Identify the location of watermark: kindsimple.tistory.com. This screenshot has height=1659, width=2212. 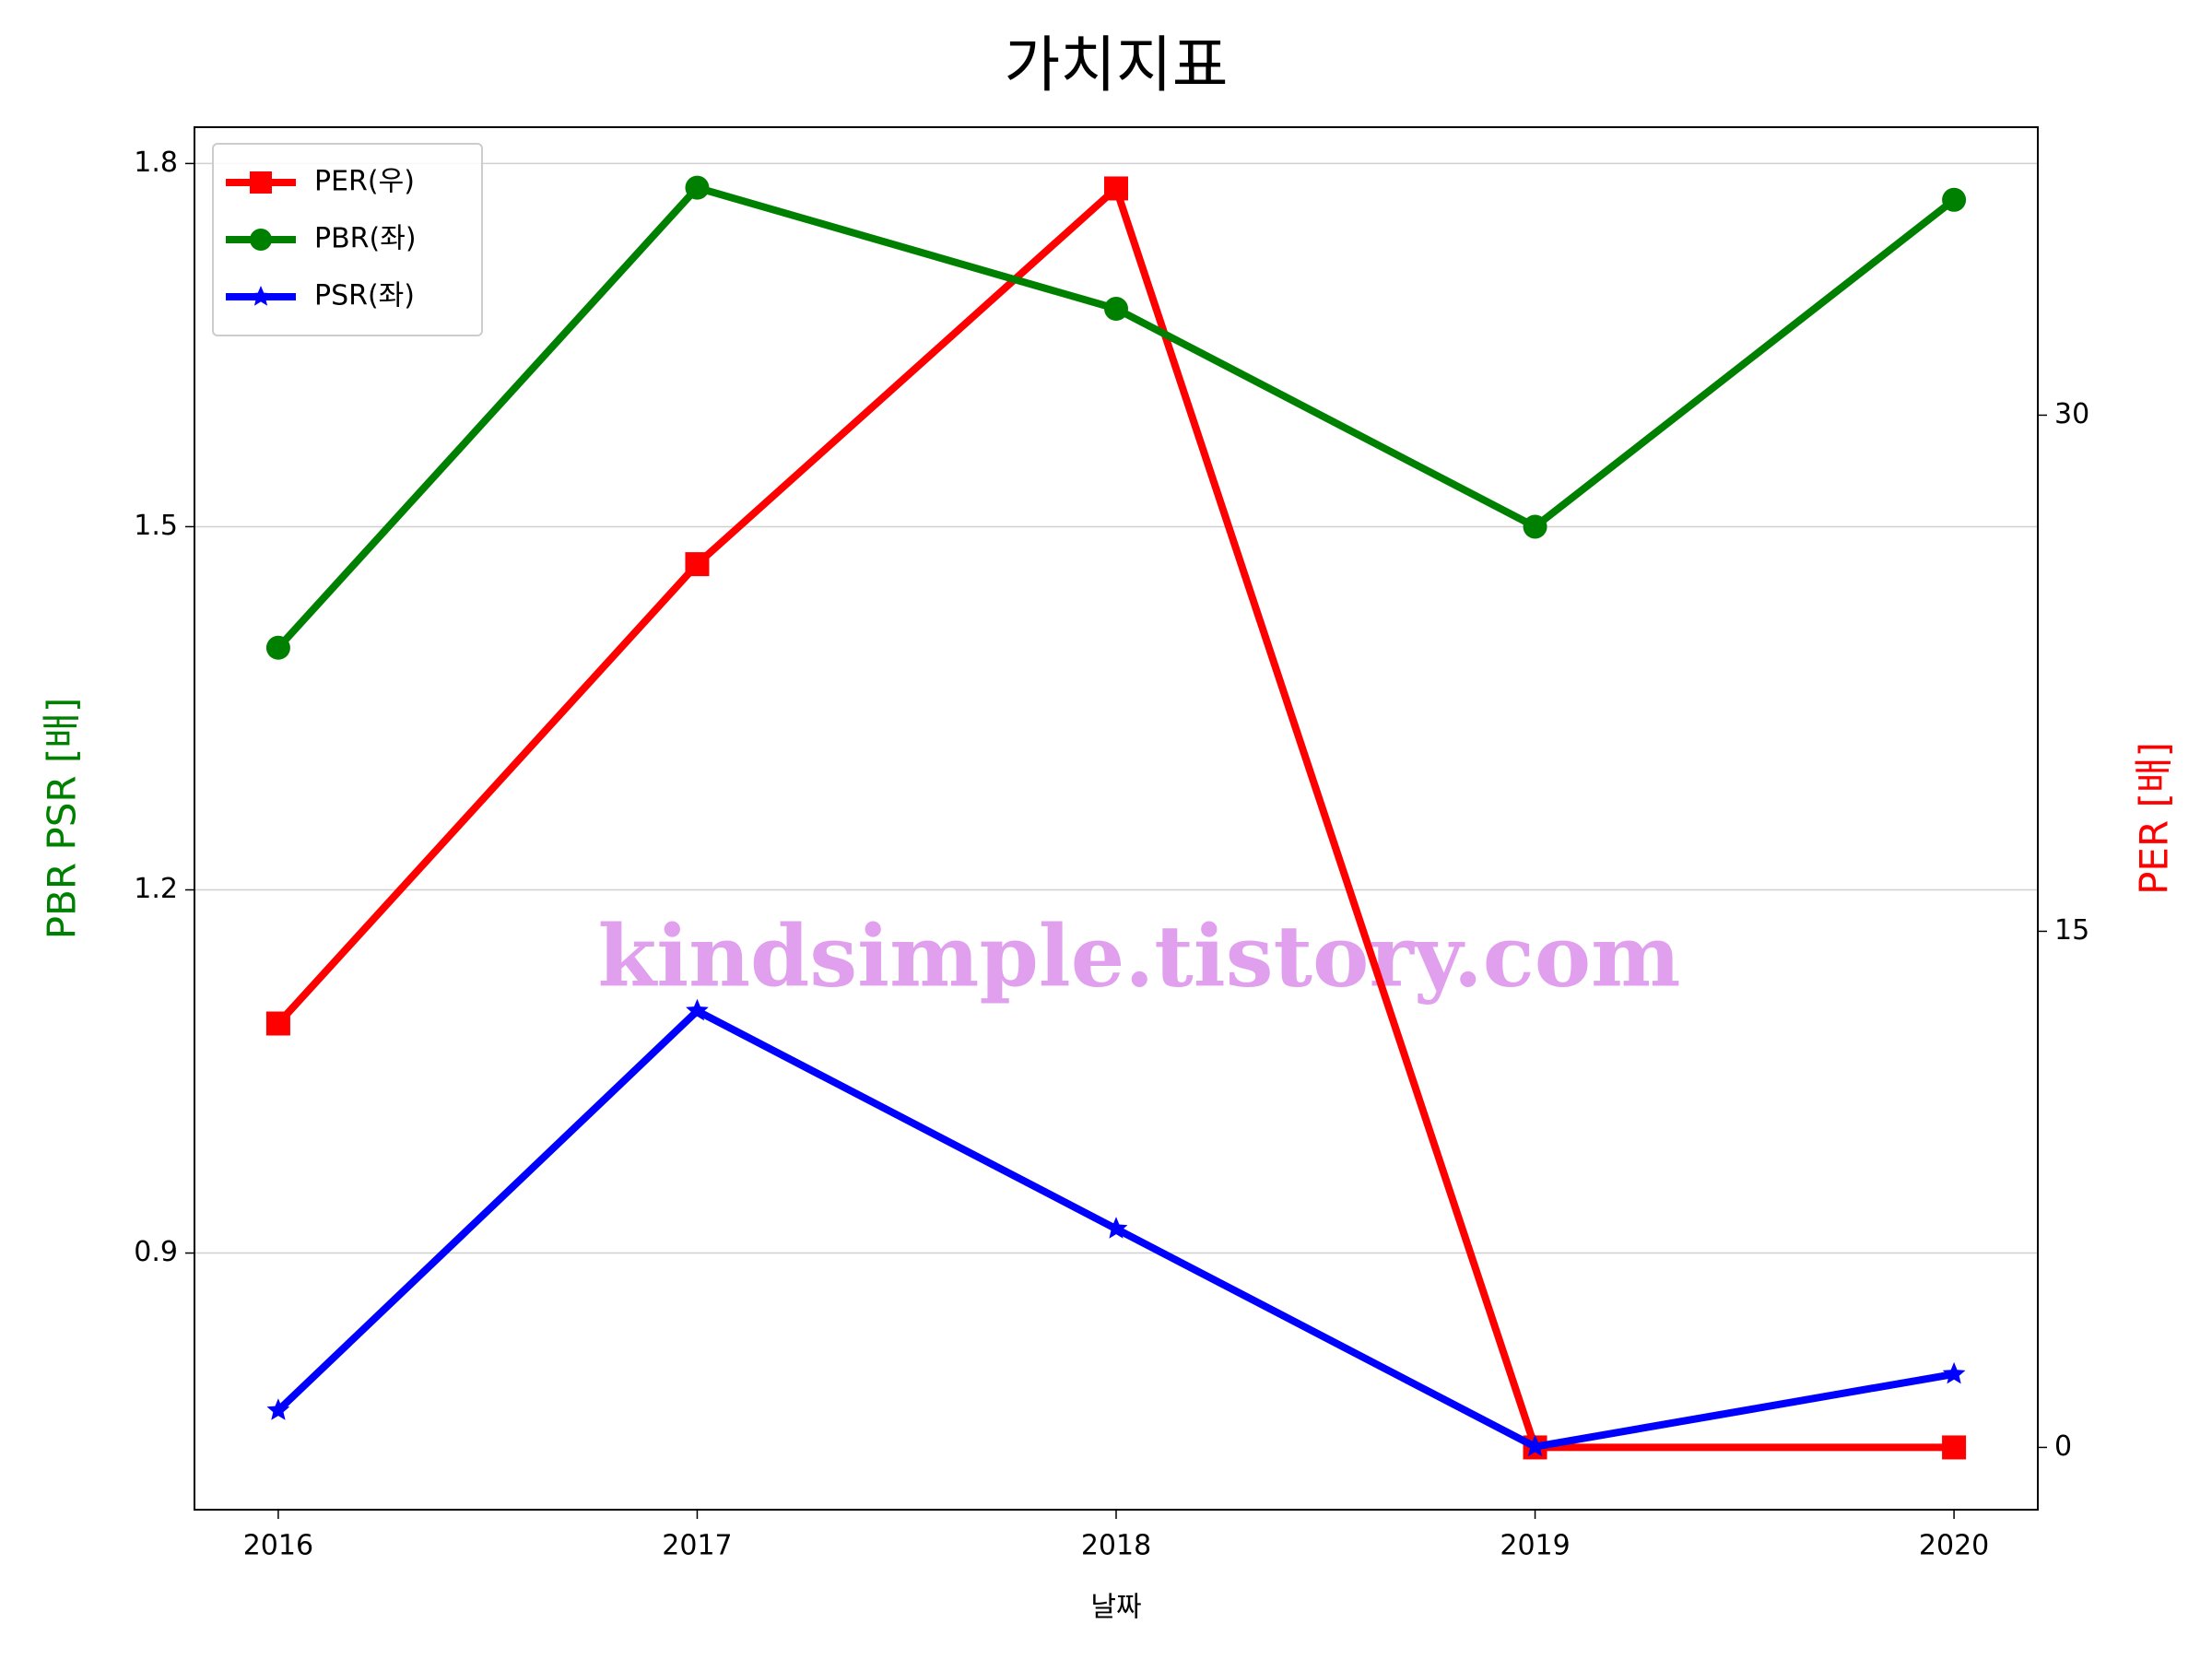
(1138, 956).